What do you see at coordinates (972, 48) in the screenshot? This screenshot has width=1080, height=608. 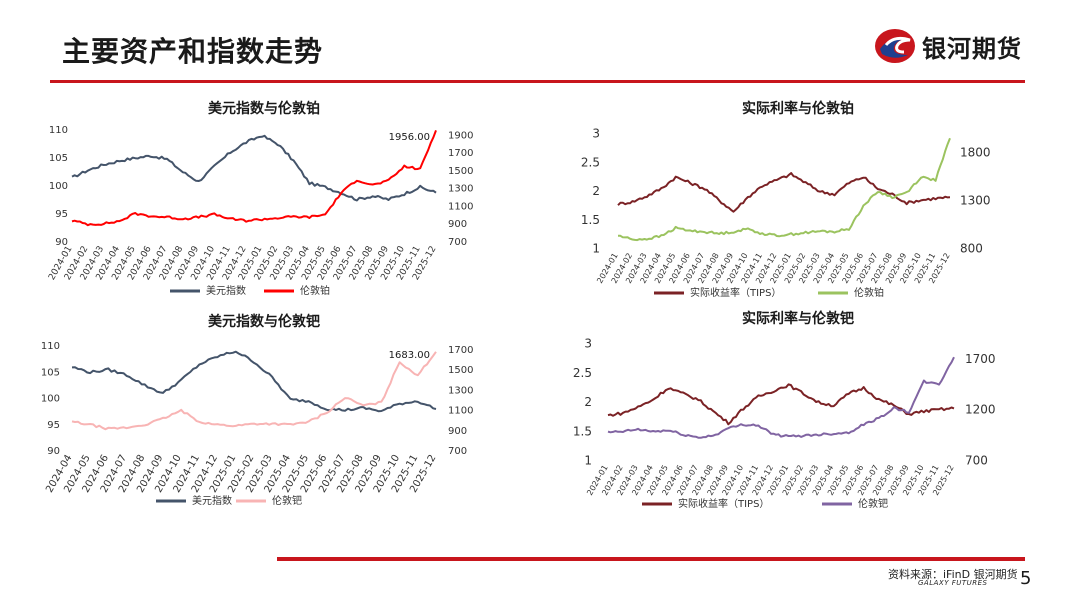 I see `brand-name: 银河期货` at bounding box center [972, 48].